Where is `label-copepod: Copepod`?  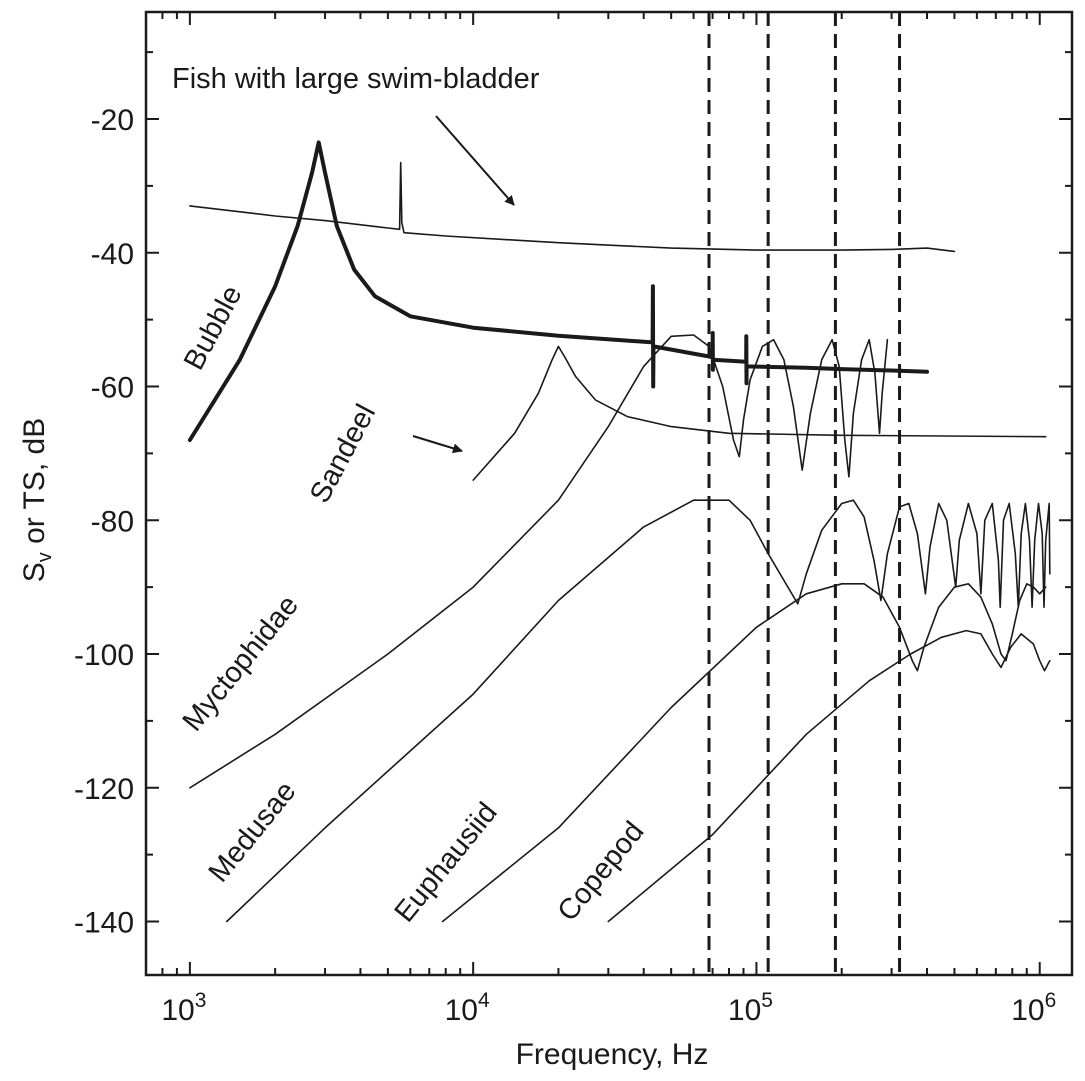
label-copepod: Copepod is located at coordinates (601, 872).